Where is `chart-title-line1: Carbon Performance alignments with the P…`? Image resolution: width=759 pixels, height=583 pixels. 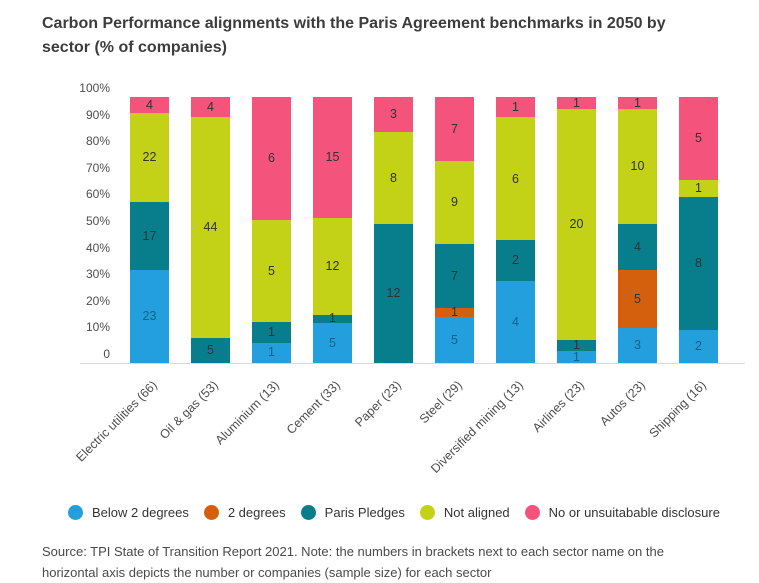 chart-title-line1: Carbon Performance alignments with the P… is located at coordinates (354, 23).